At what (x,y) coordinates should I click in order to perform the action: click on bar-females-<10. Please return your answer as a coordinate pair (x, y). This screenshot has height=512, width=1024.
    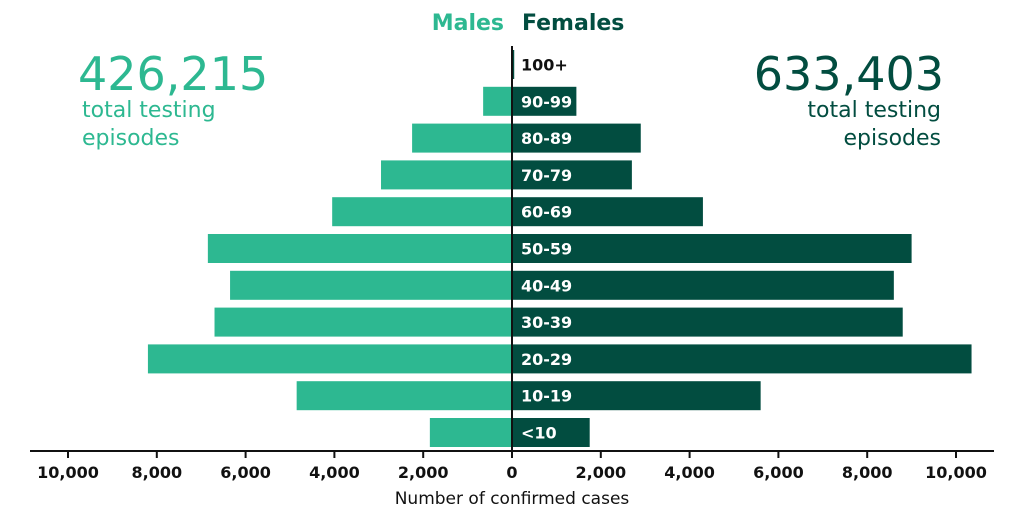
    Looking at the image, I should click on (551, 432).